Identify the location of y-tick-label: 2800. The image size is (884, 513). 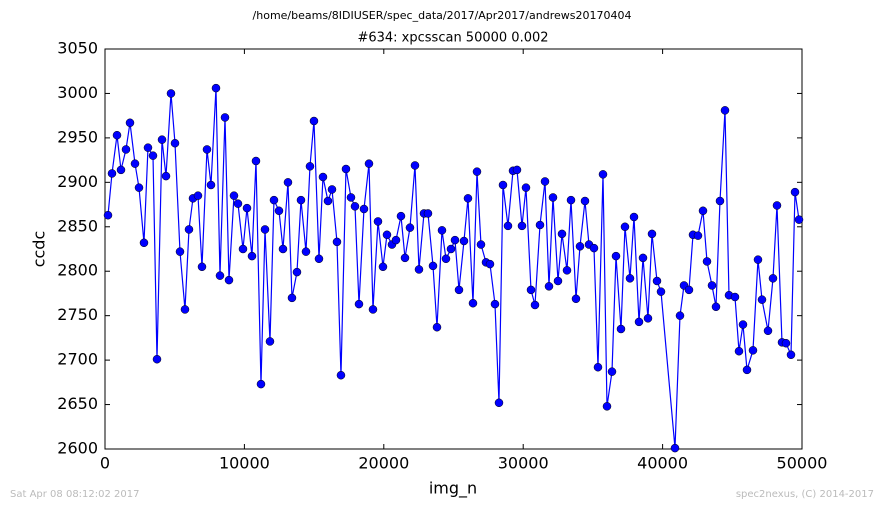
(77, 270).